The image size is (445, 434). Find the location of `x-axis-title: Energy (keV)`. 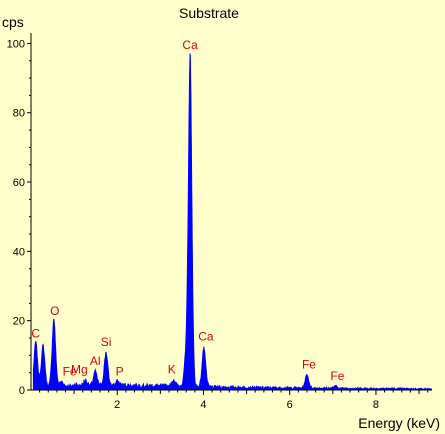

x-axis-title: Energy (keV) is located at coordinates (399, 423).